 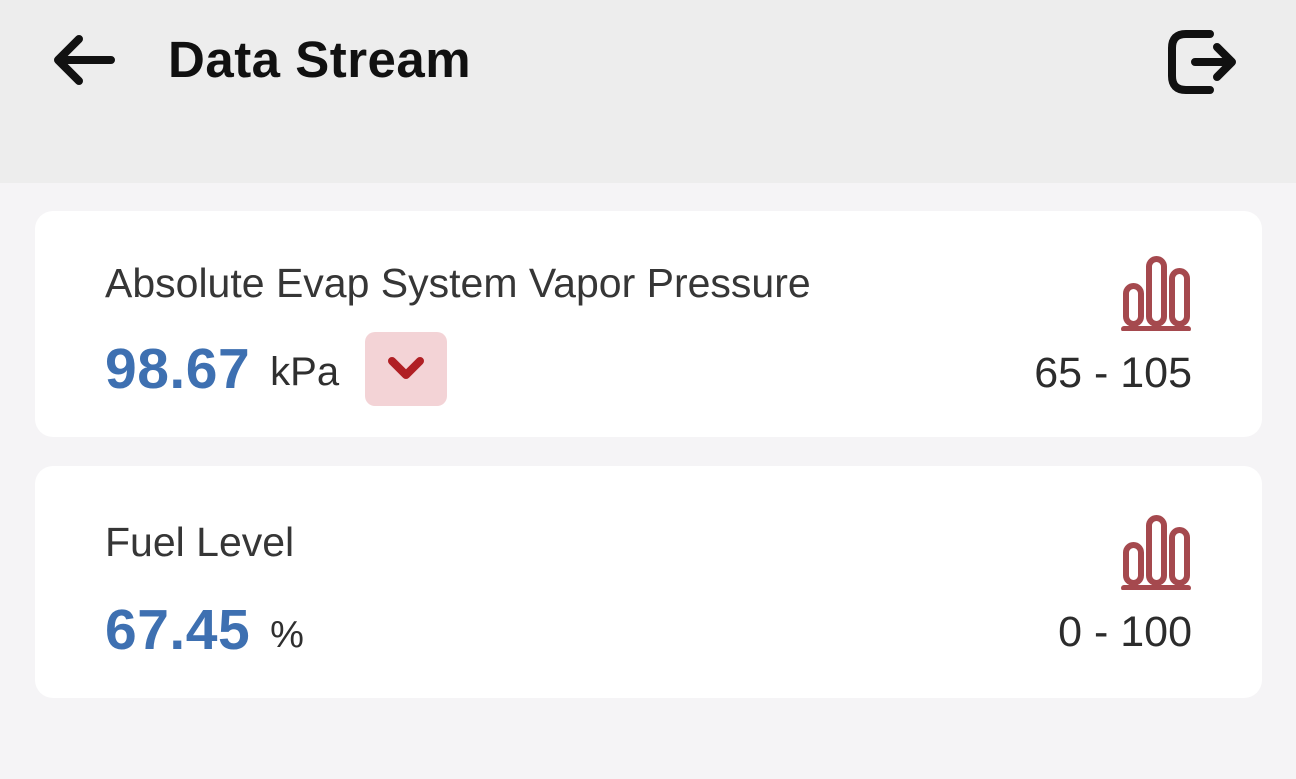 I want to click on pid-value: 67.45, so click(x=178, y=630).